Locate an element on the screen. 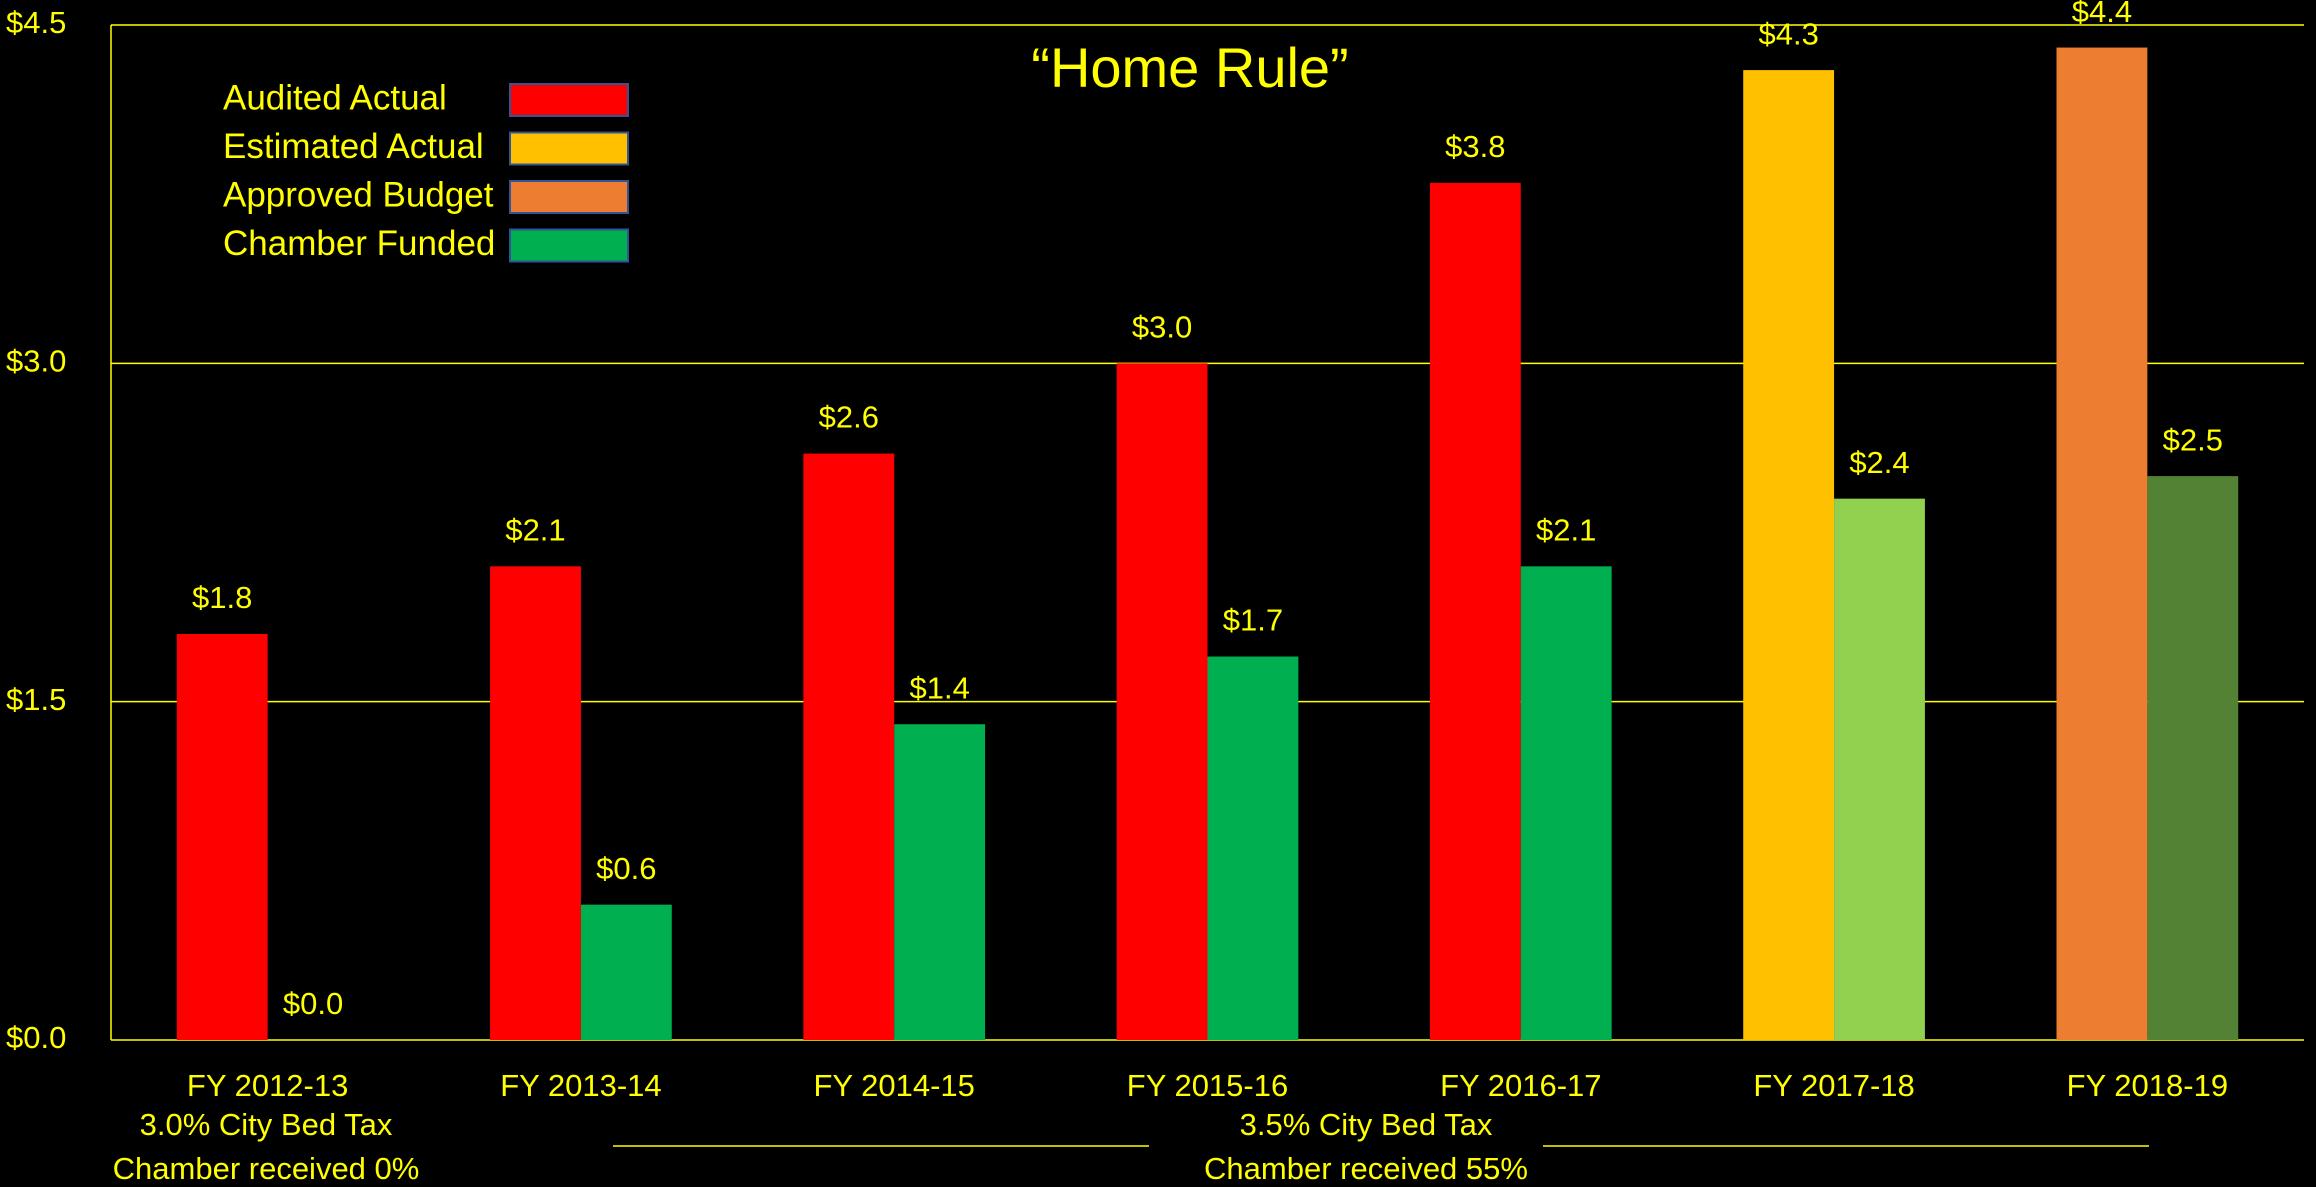  legend-label: Chamber Funded is located at coordinates (359, 243).